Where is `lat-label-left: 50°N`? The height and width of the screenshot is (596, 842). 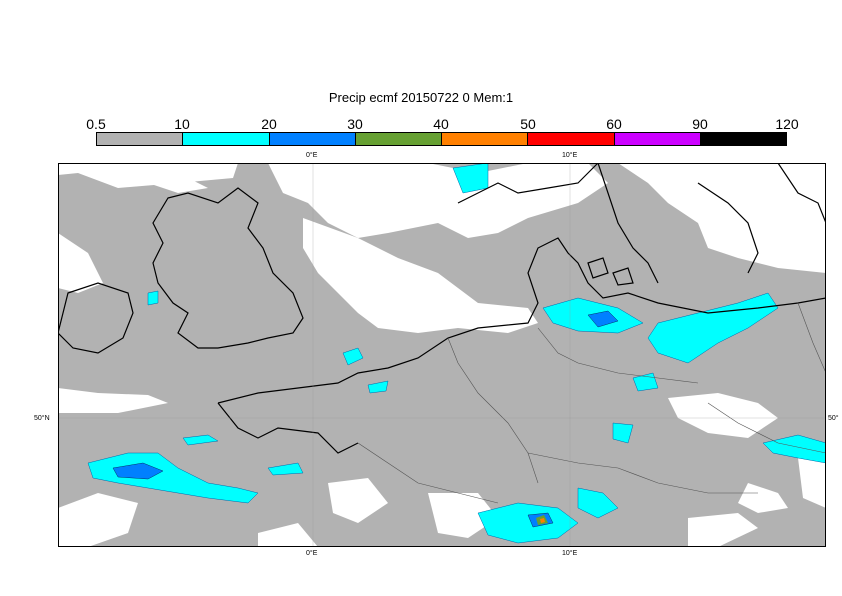 lat-label-left: 50°N is located at coordinates (42, 418).